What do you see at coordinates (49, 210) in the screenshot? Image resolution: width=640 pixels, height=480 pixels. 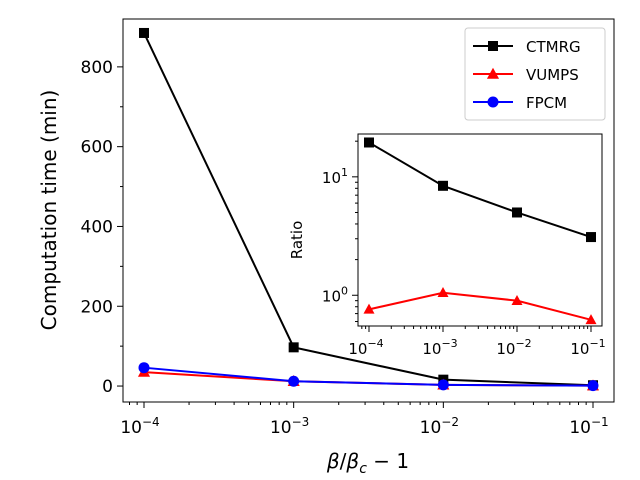 I see `main-y-axis-label: Computation time (min)` at bounding box center [49, 210].